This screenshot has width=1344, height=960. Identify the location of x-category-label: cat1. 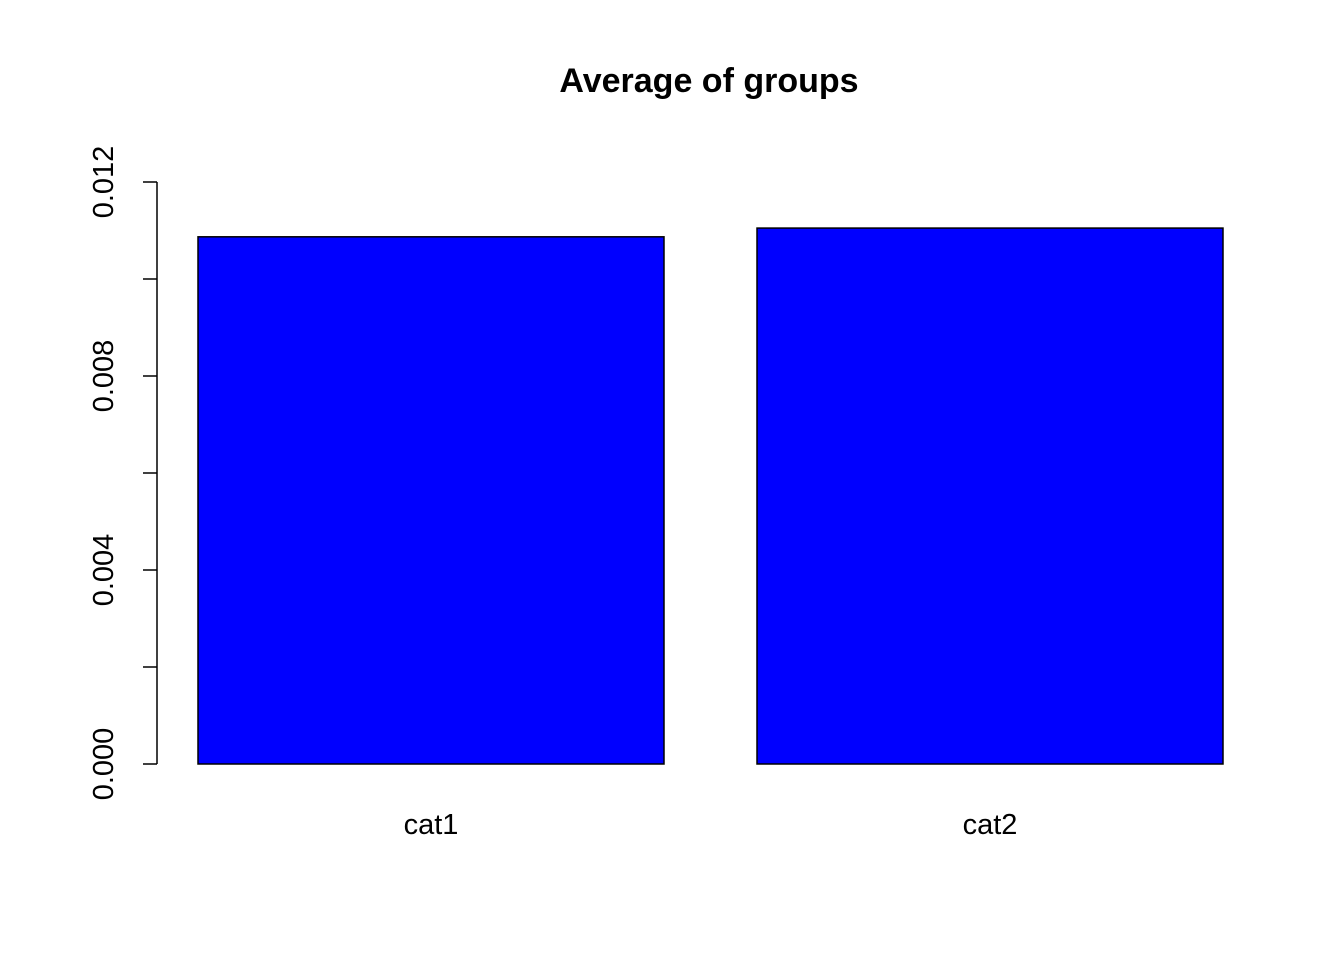
(431, 825).